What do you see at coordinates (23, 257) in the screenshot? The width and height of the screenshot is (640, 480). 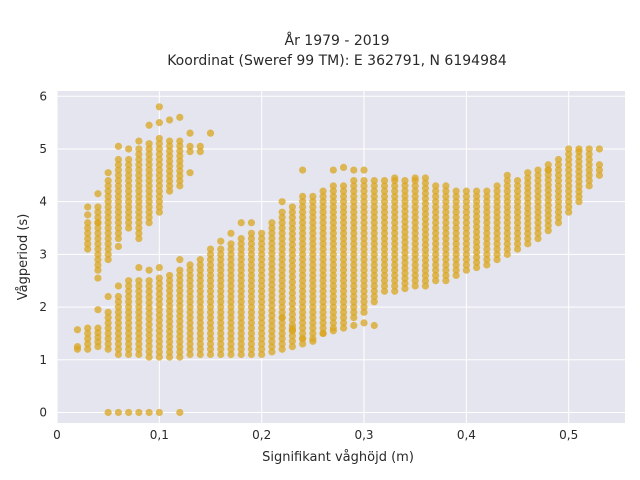 I see `y-axis-label: Vågperiod (s)` at bounding box center [23, 257].